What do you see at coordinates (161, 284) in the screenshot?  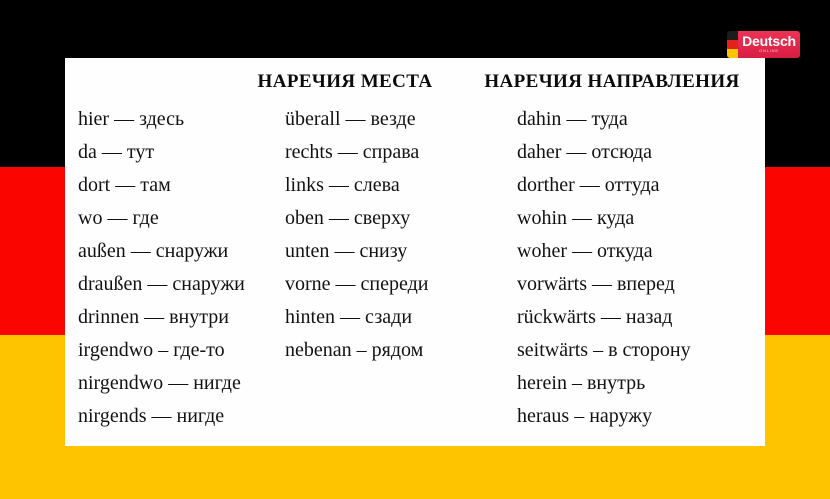 I see `place-left-entry: draußen — снаружи` at bounding box center [161, 284].